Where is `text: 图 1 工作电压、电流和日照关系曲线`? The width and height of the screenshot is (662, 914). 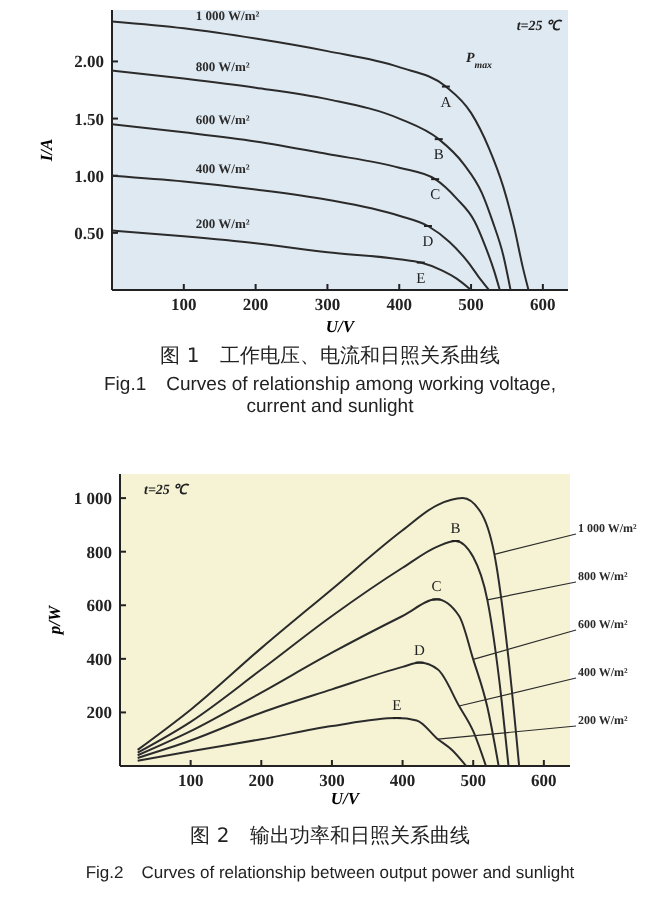
text: 图 1 工作电压、电流和日照关系曲线 is located at coordinates (330, 356).